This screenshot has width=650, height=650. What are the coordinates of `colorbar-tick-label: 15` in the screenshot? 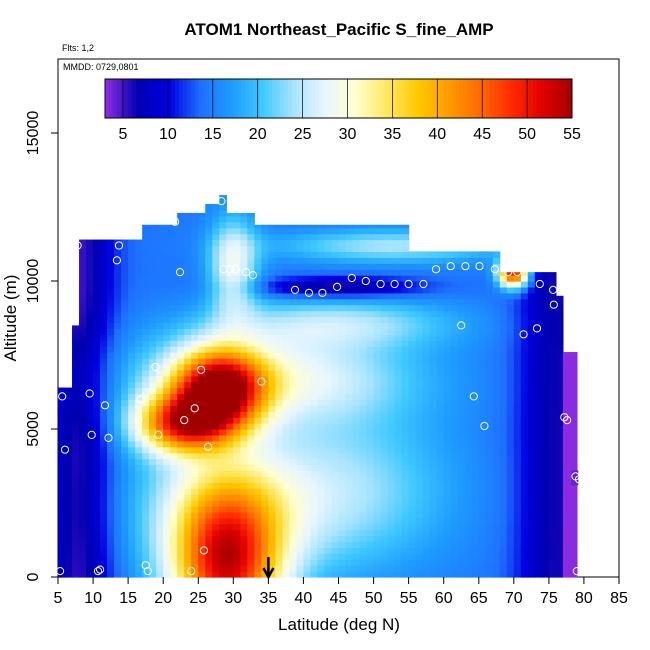 It's located at (213, 134).